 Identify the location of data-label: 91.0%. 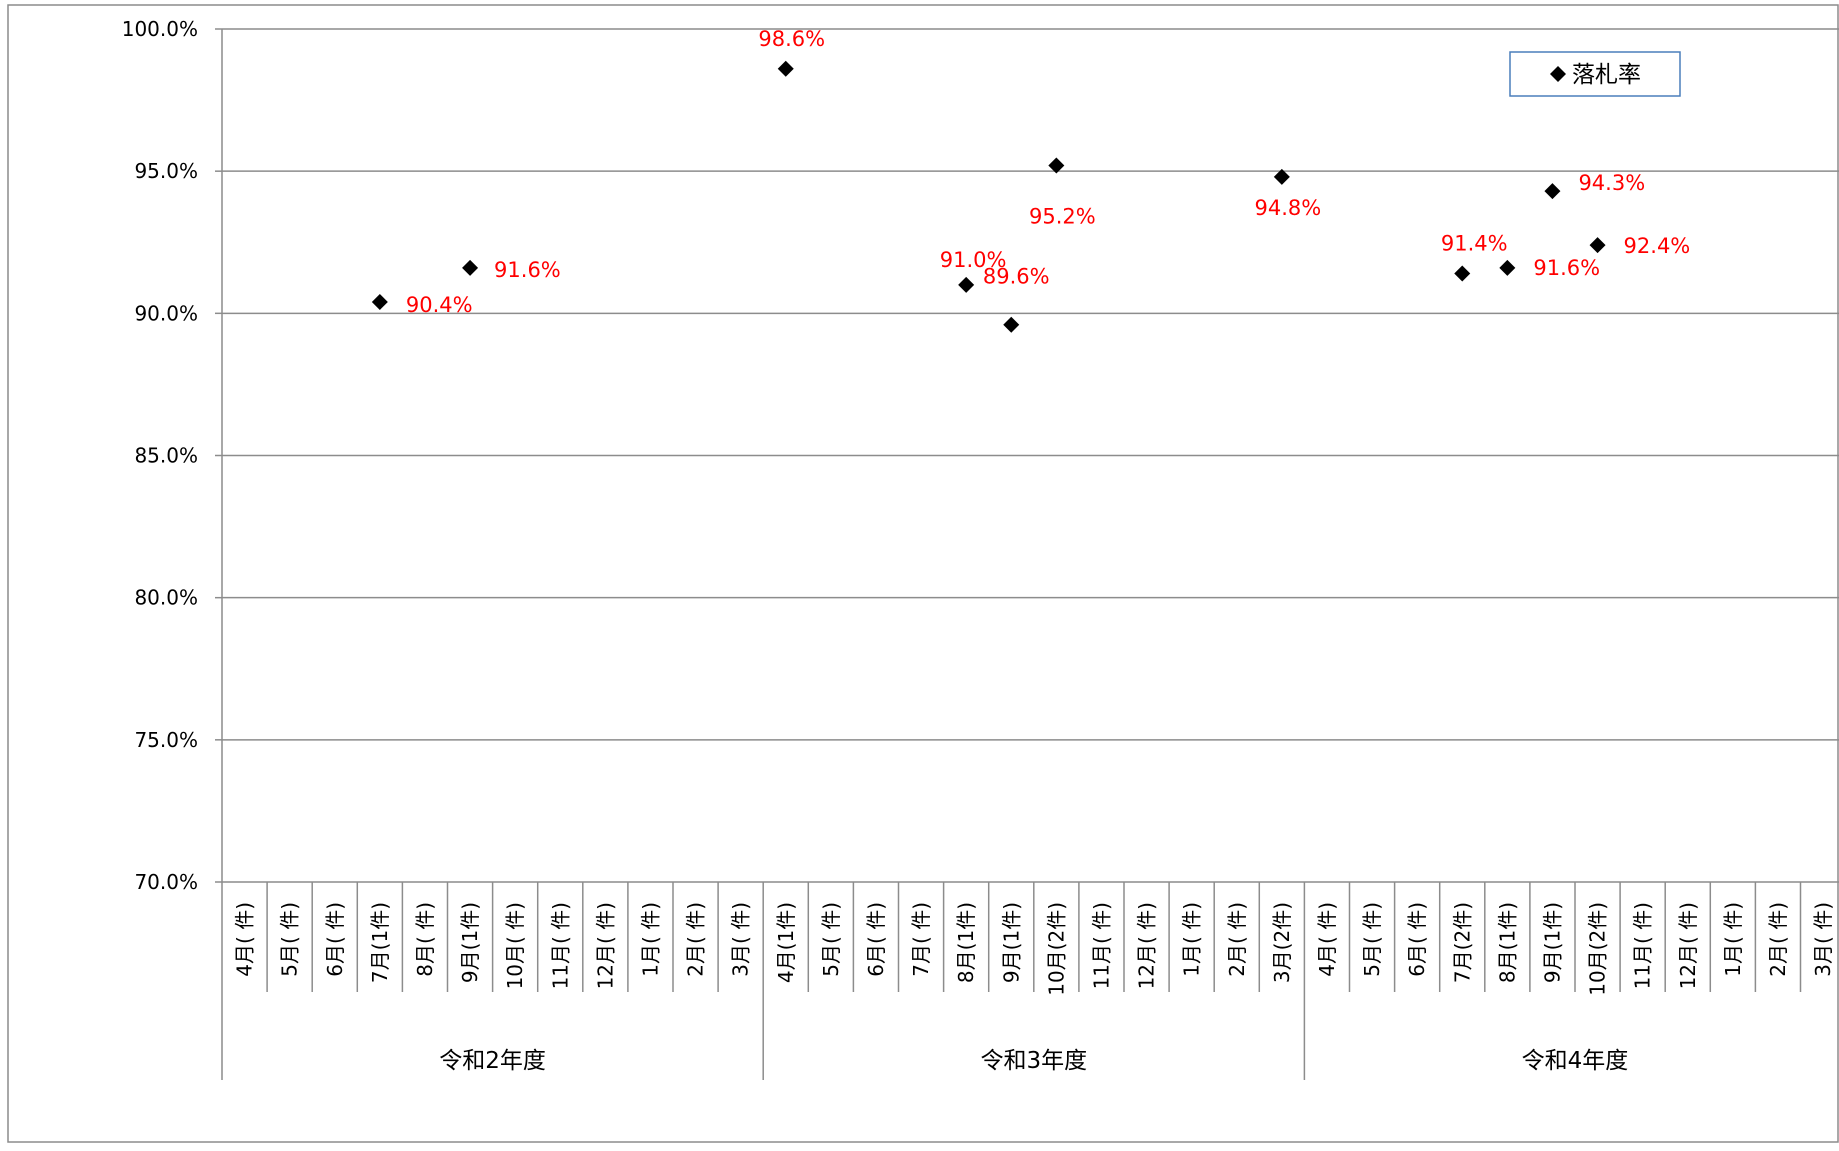
(973, 260).